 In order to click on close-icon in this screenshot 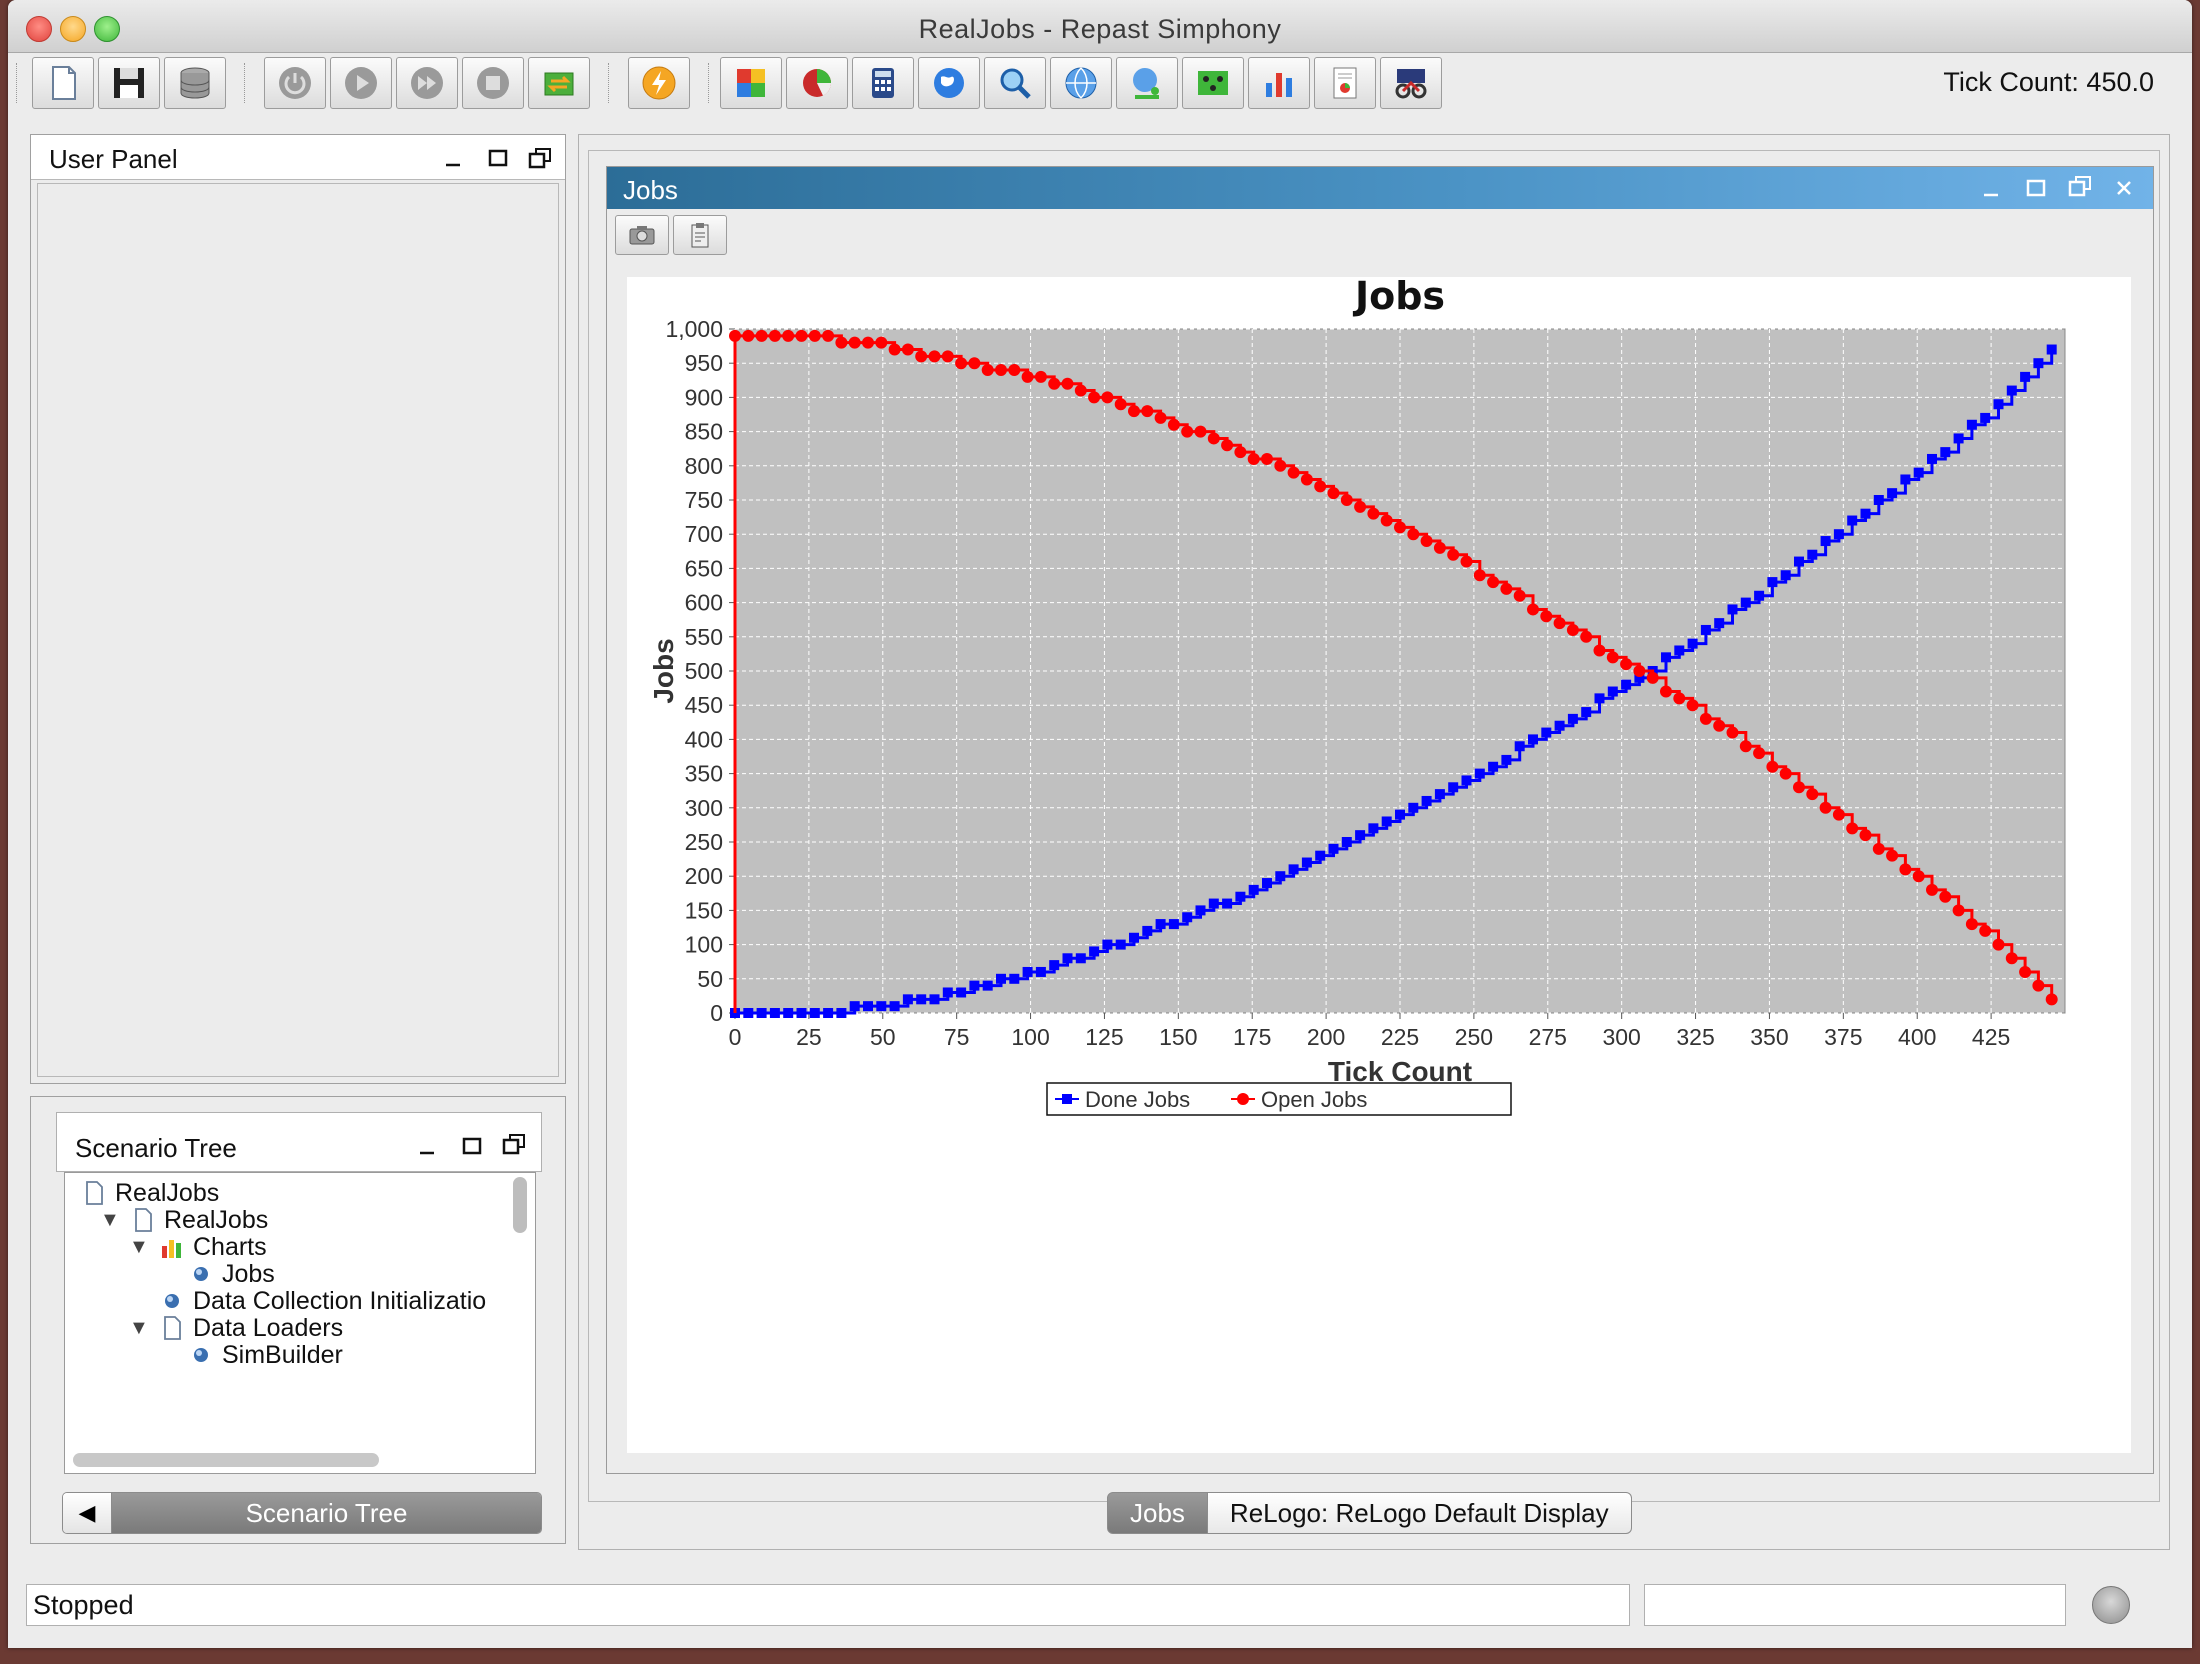, I will do `click(2124, 188)`.